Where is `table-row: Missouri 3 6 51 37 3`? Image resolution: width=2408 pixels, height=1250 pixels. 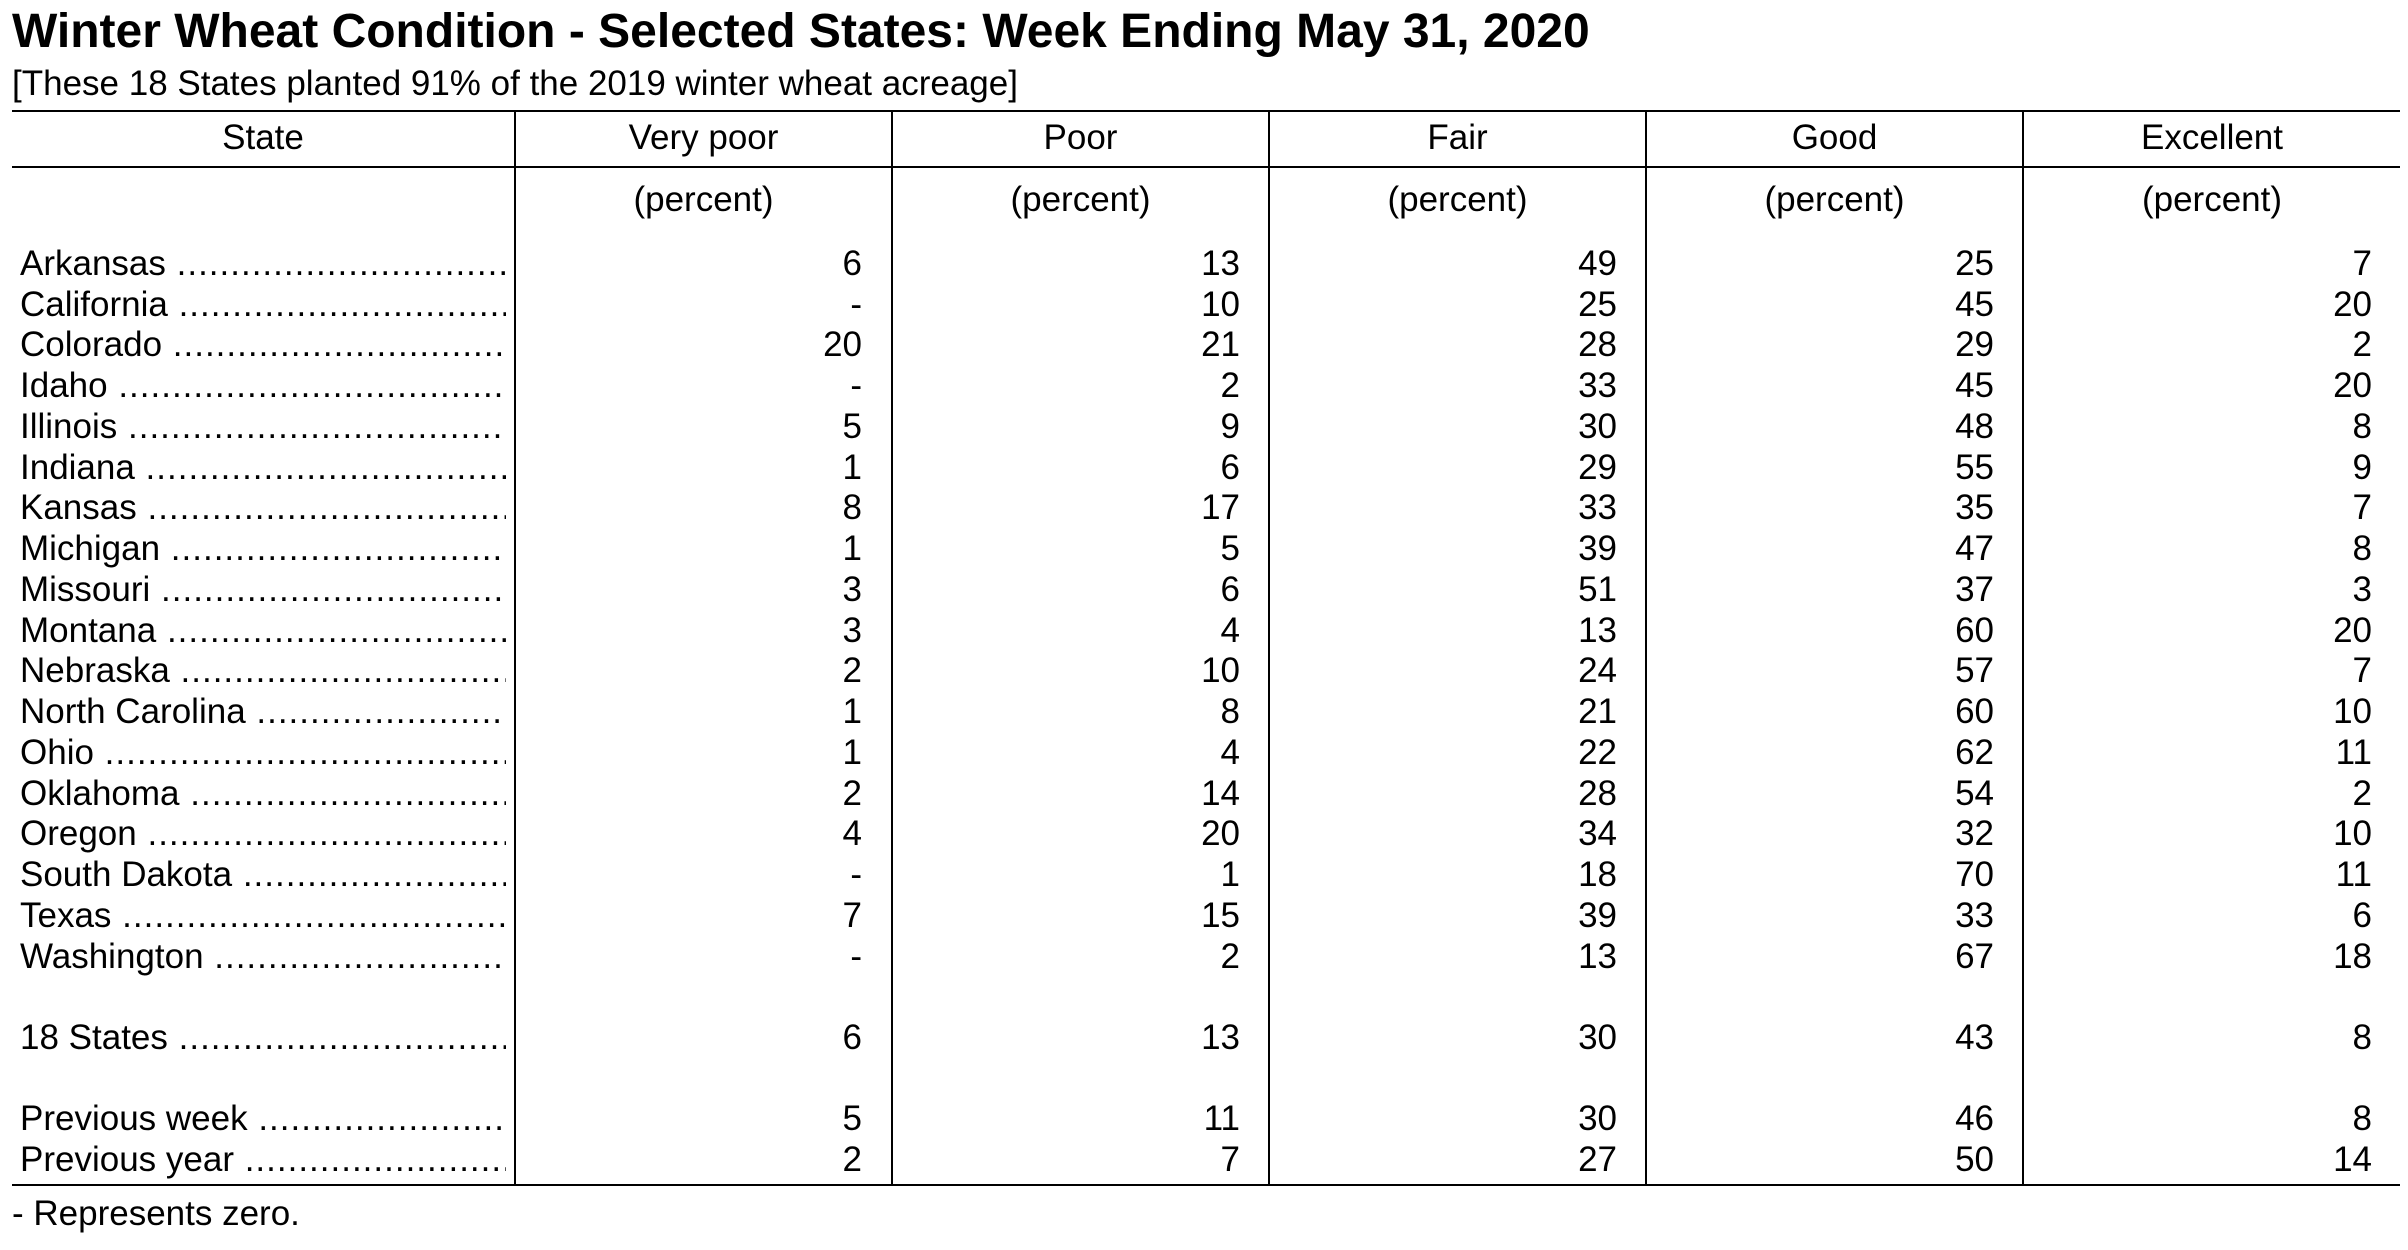 table-row: Missouri 3 6 51 37 3 is located at coordinates (1206, 590).